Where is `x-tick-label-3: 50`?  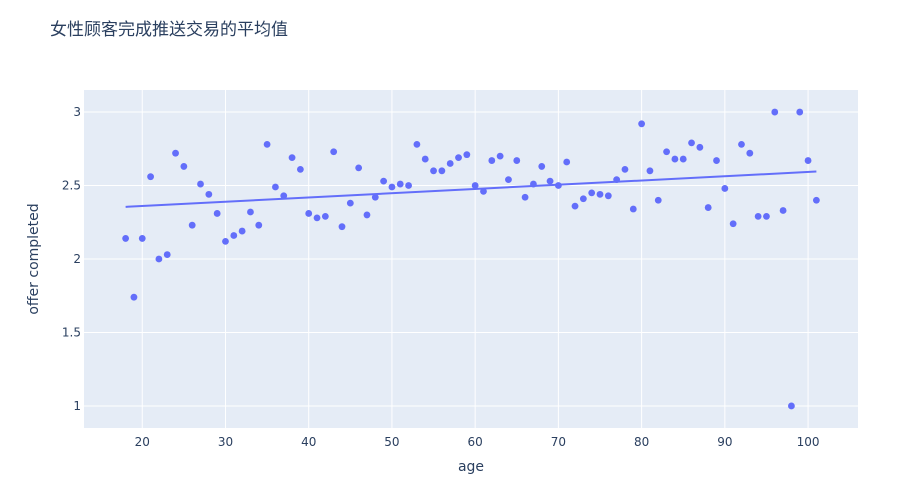 x-tick-label-3: 50 is located at coordinates (391, 442).